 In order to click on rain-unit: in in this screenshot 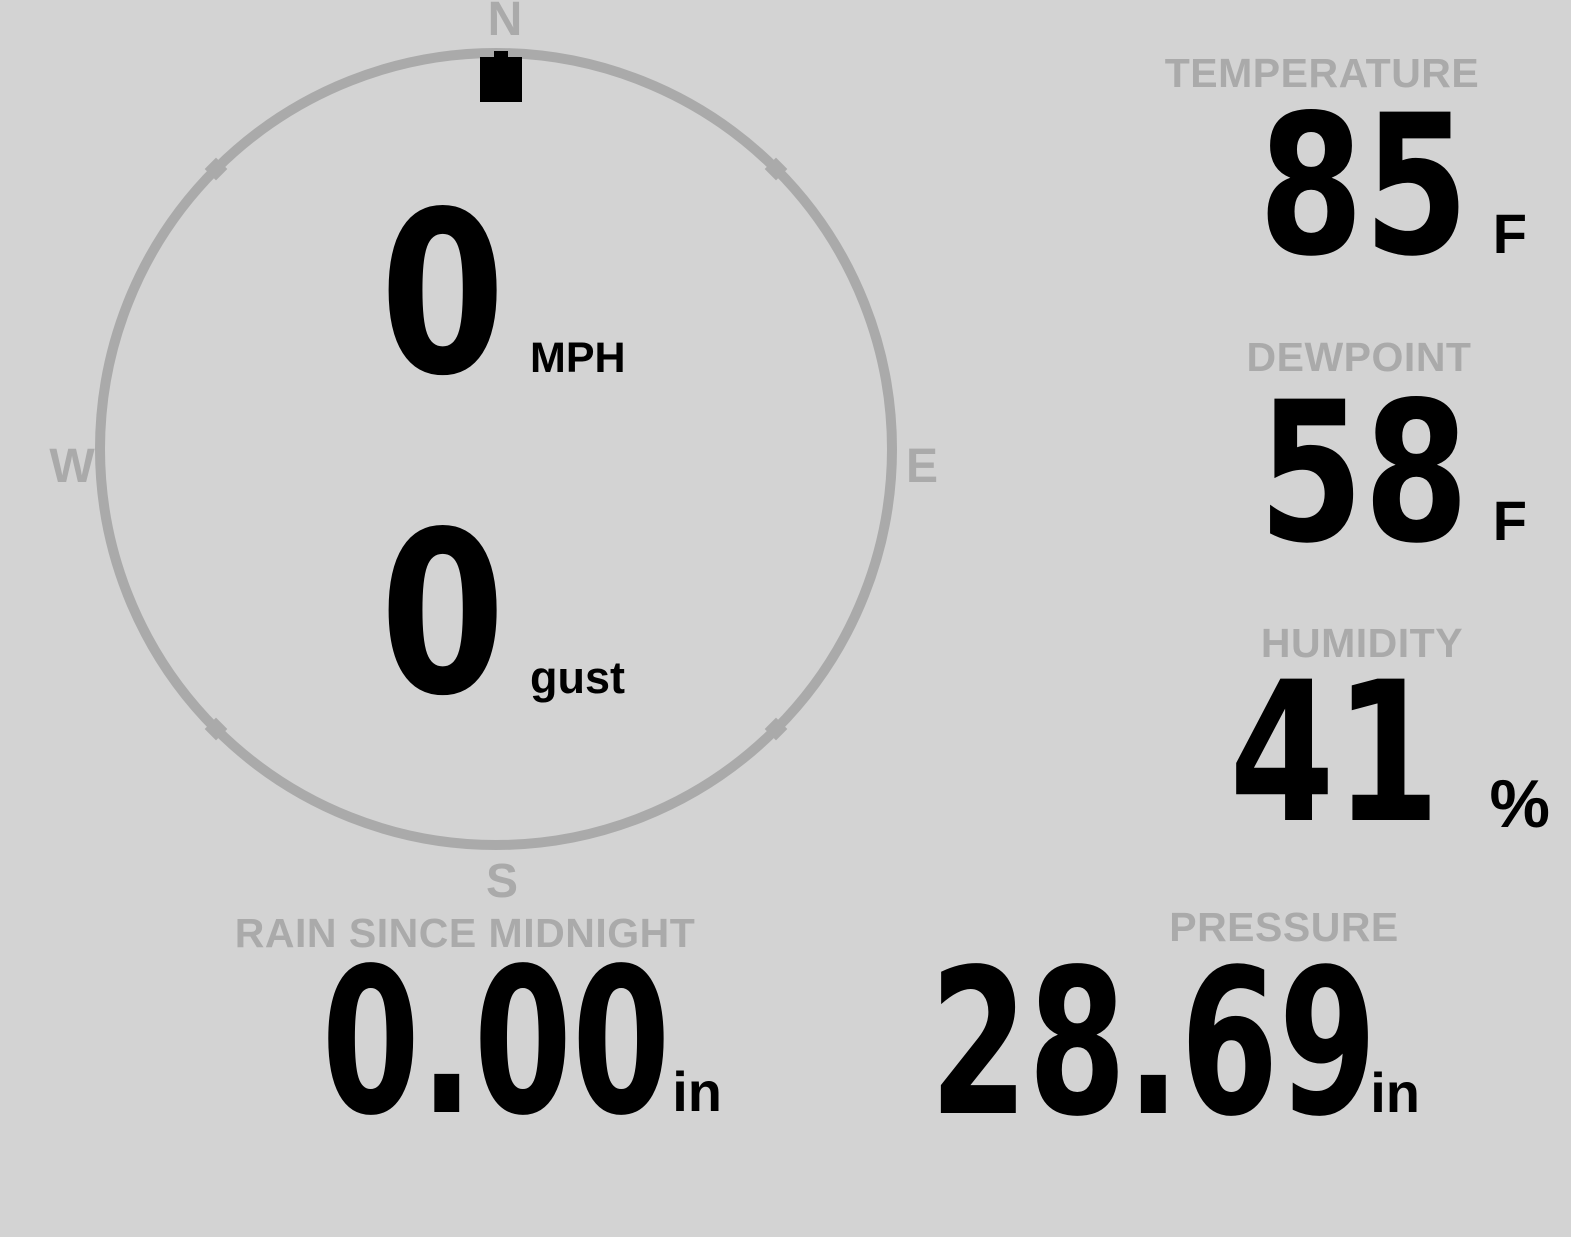, I will do `click(697, 1091)`.